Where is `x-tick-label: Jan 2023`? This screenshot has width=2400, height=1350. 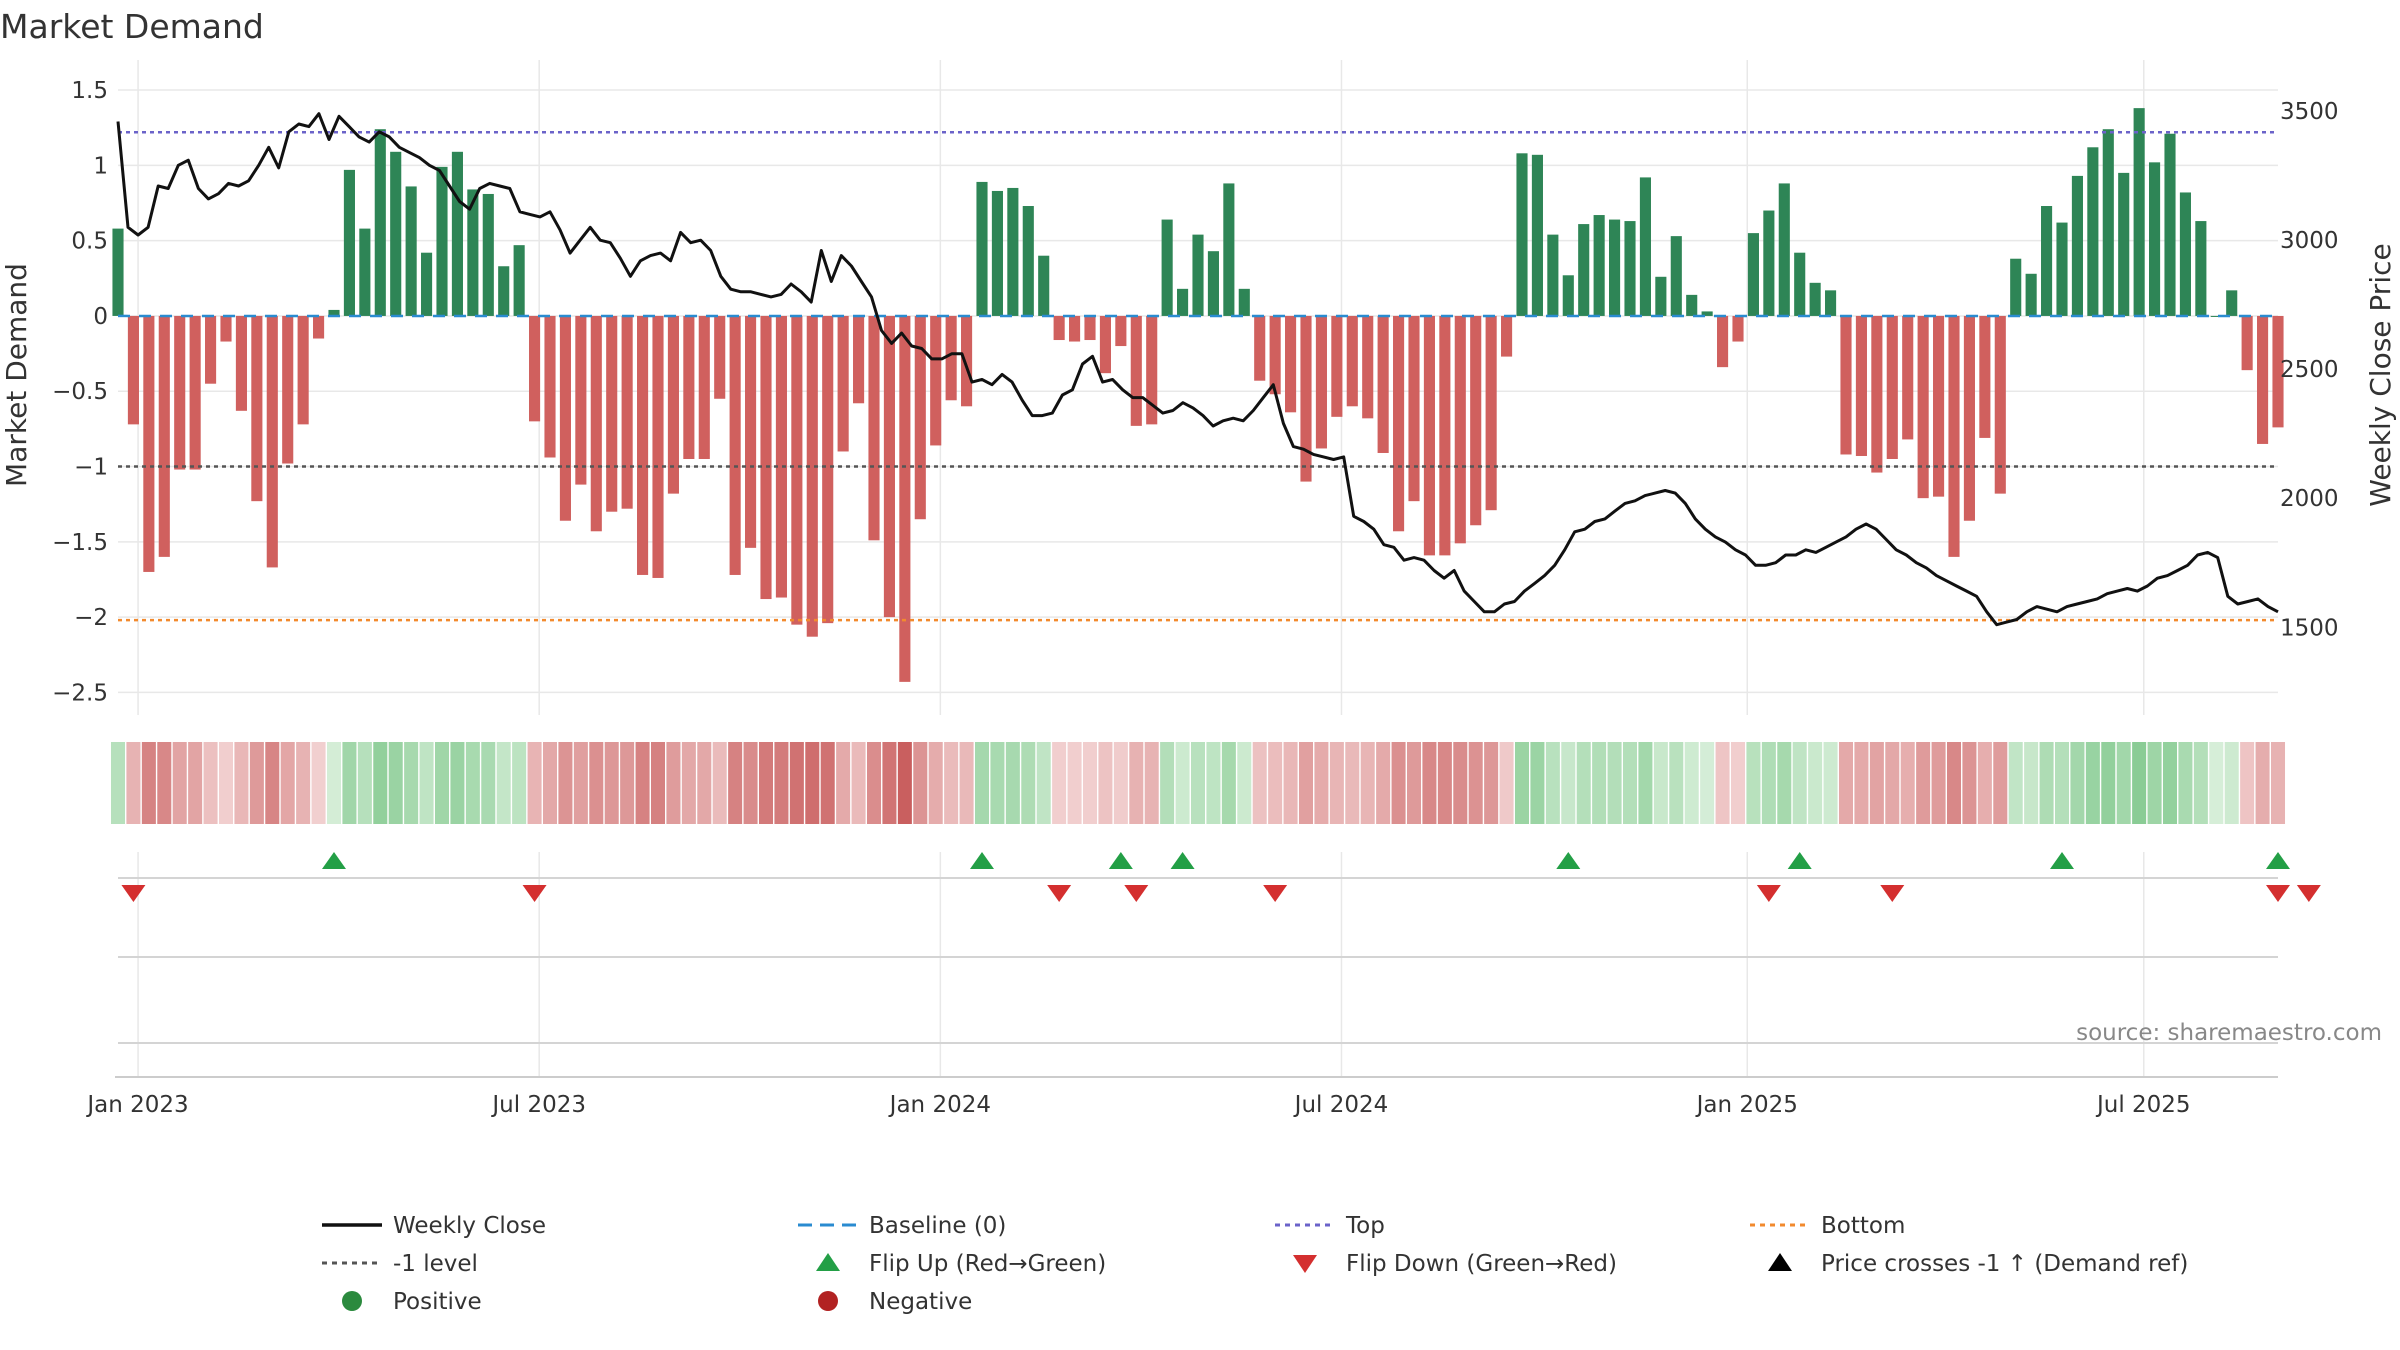
x-tick-label: Jan 2023 is located at coordinates (136, 1105).